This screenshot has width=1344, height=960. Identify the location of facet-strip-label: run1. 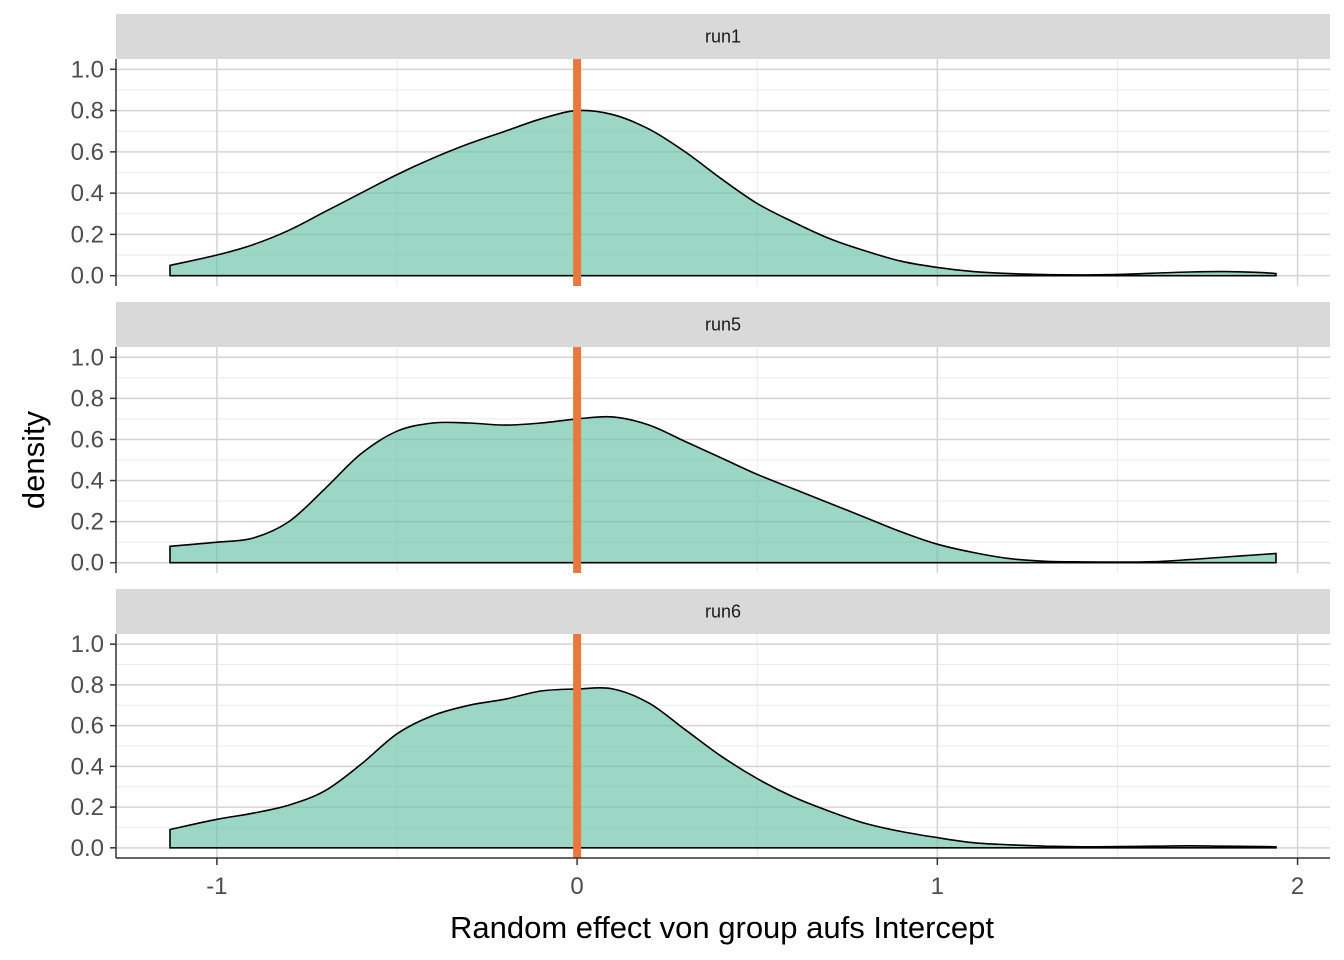
(723, 37).